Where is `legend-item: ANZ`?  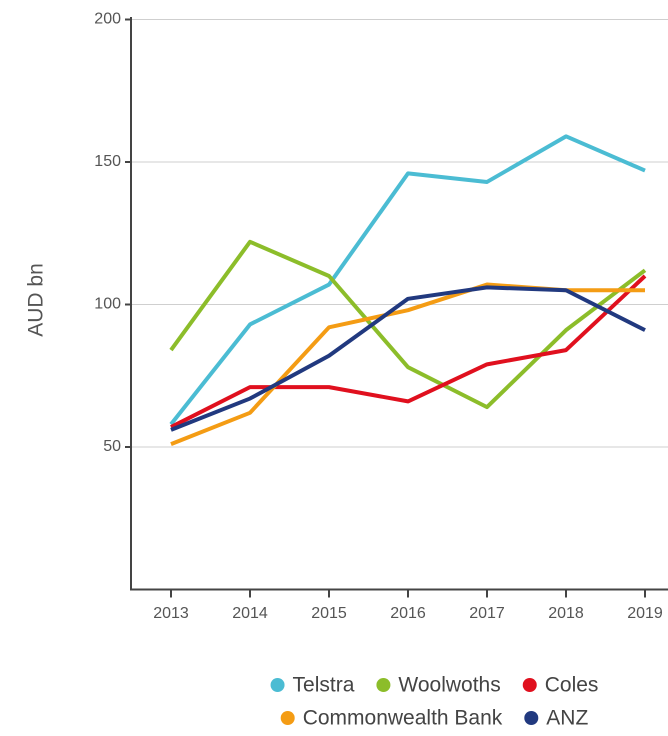
legend-item: ANZ is located at coordinates (556, 718).